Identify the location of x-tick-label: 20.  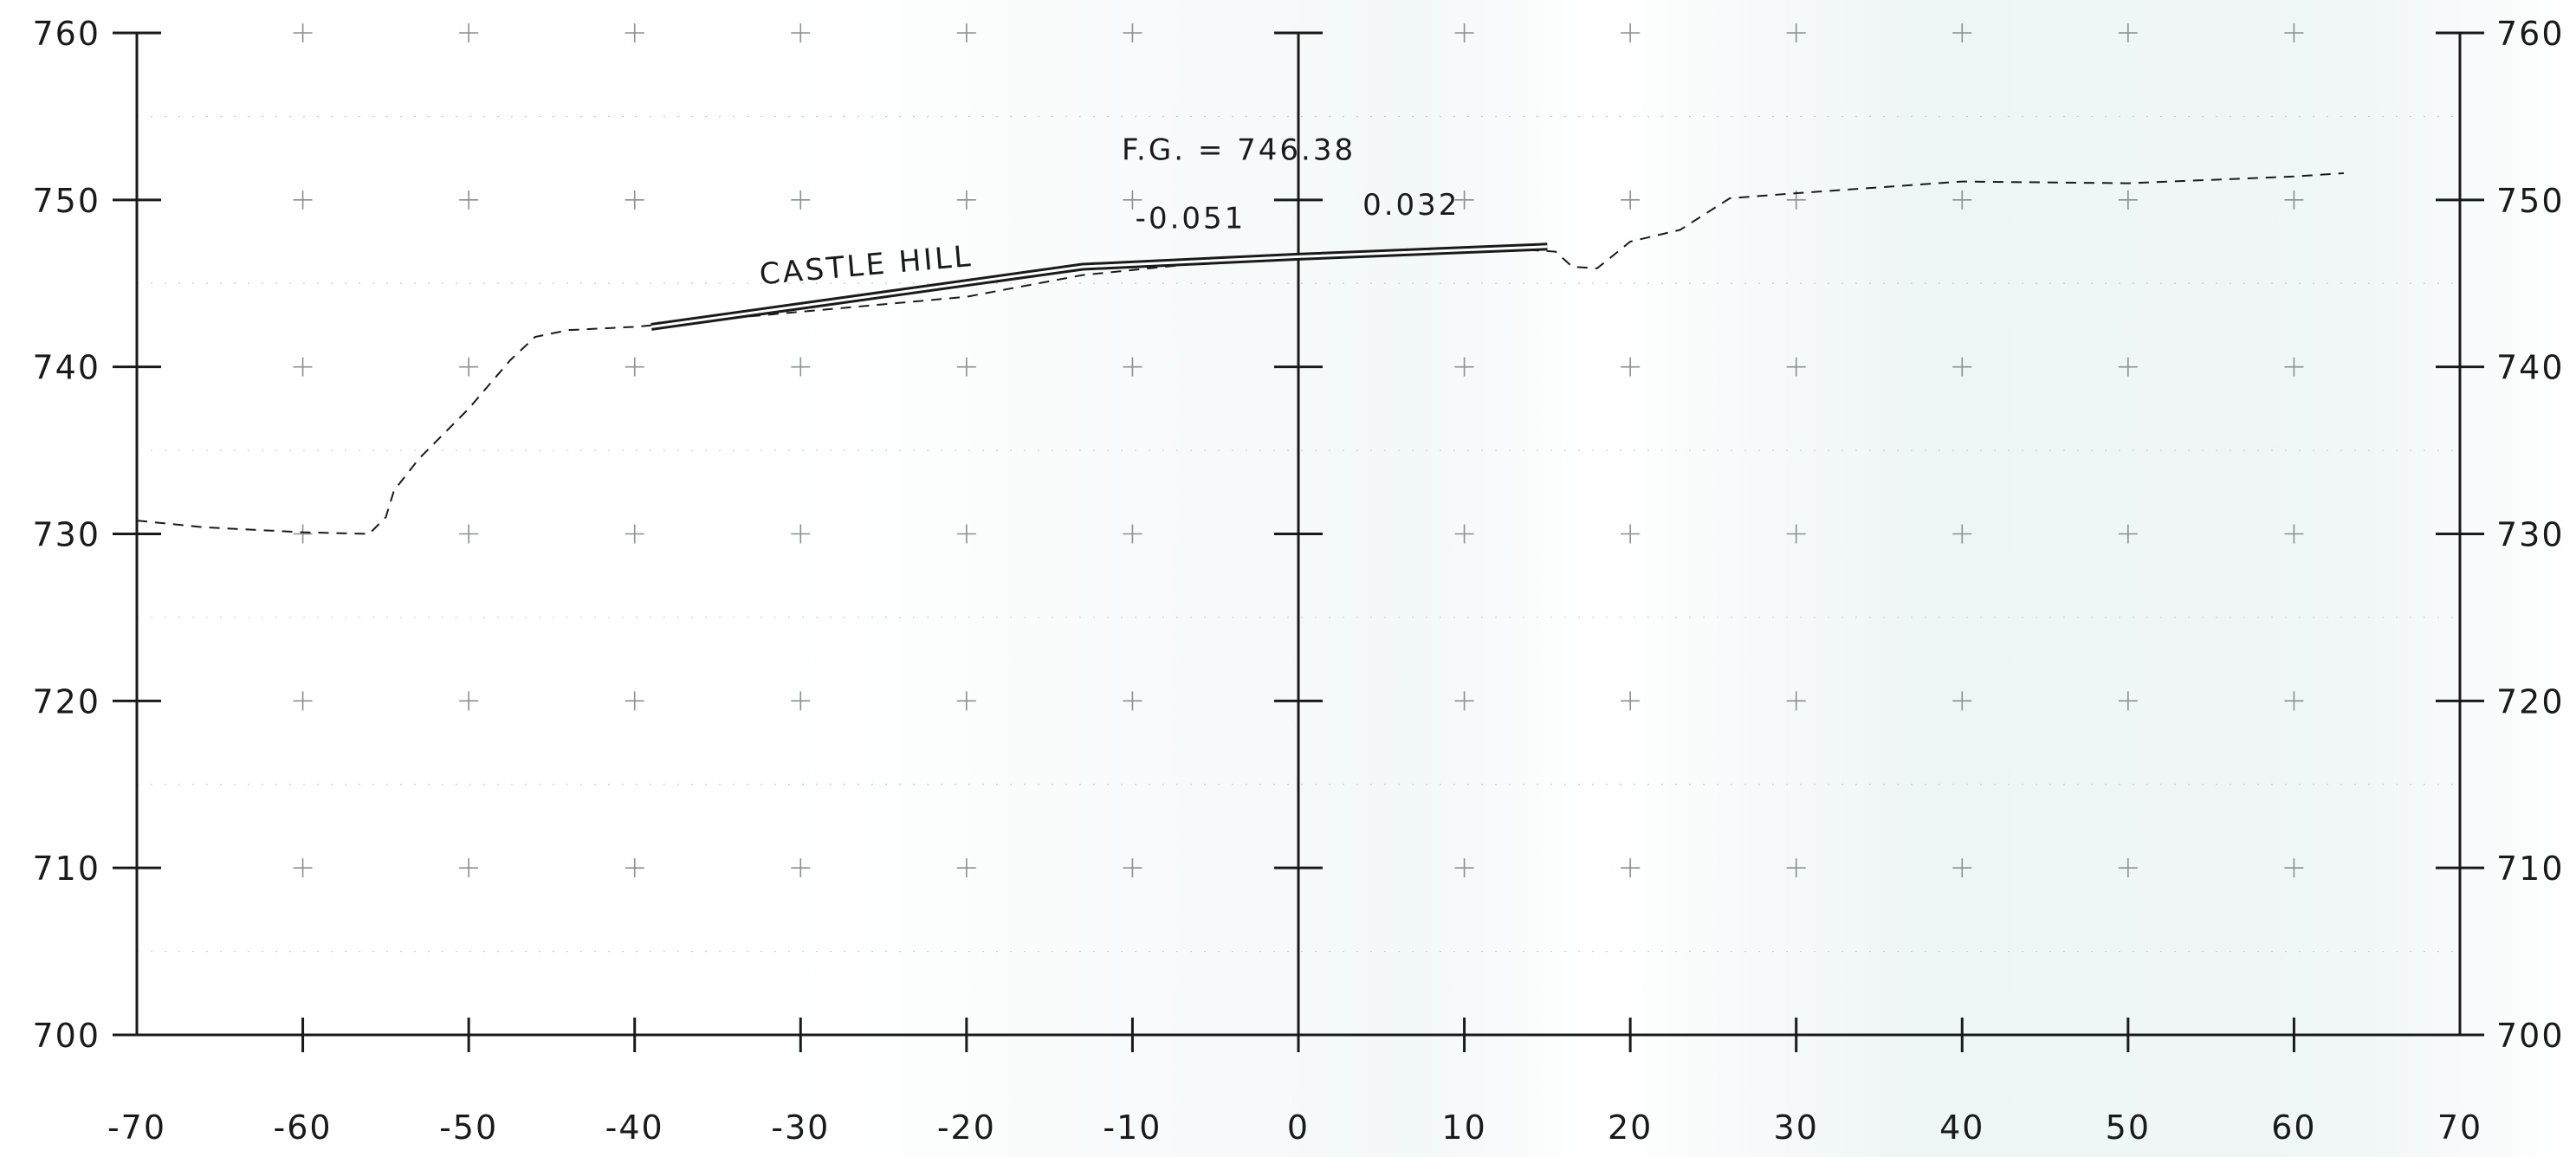
(1630, 1128).